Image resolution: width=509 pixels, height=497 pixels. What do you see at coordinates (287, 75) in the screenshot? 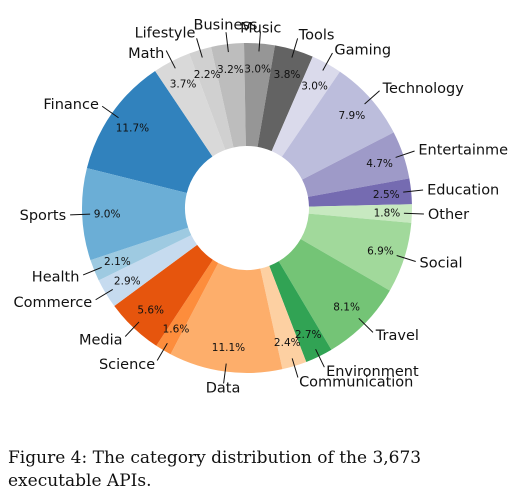
I see `percent-label-tools: 3.8%` at bounding box center [287, 75].